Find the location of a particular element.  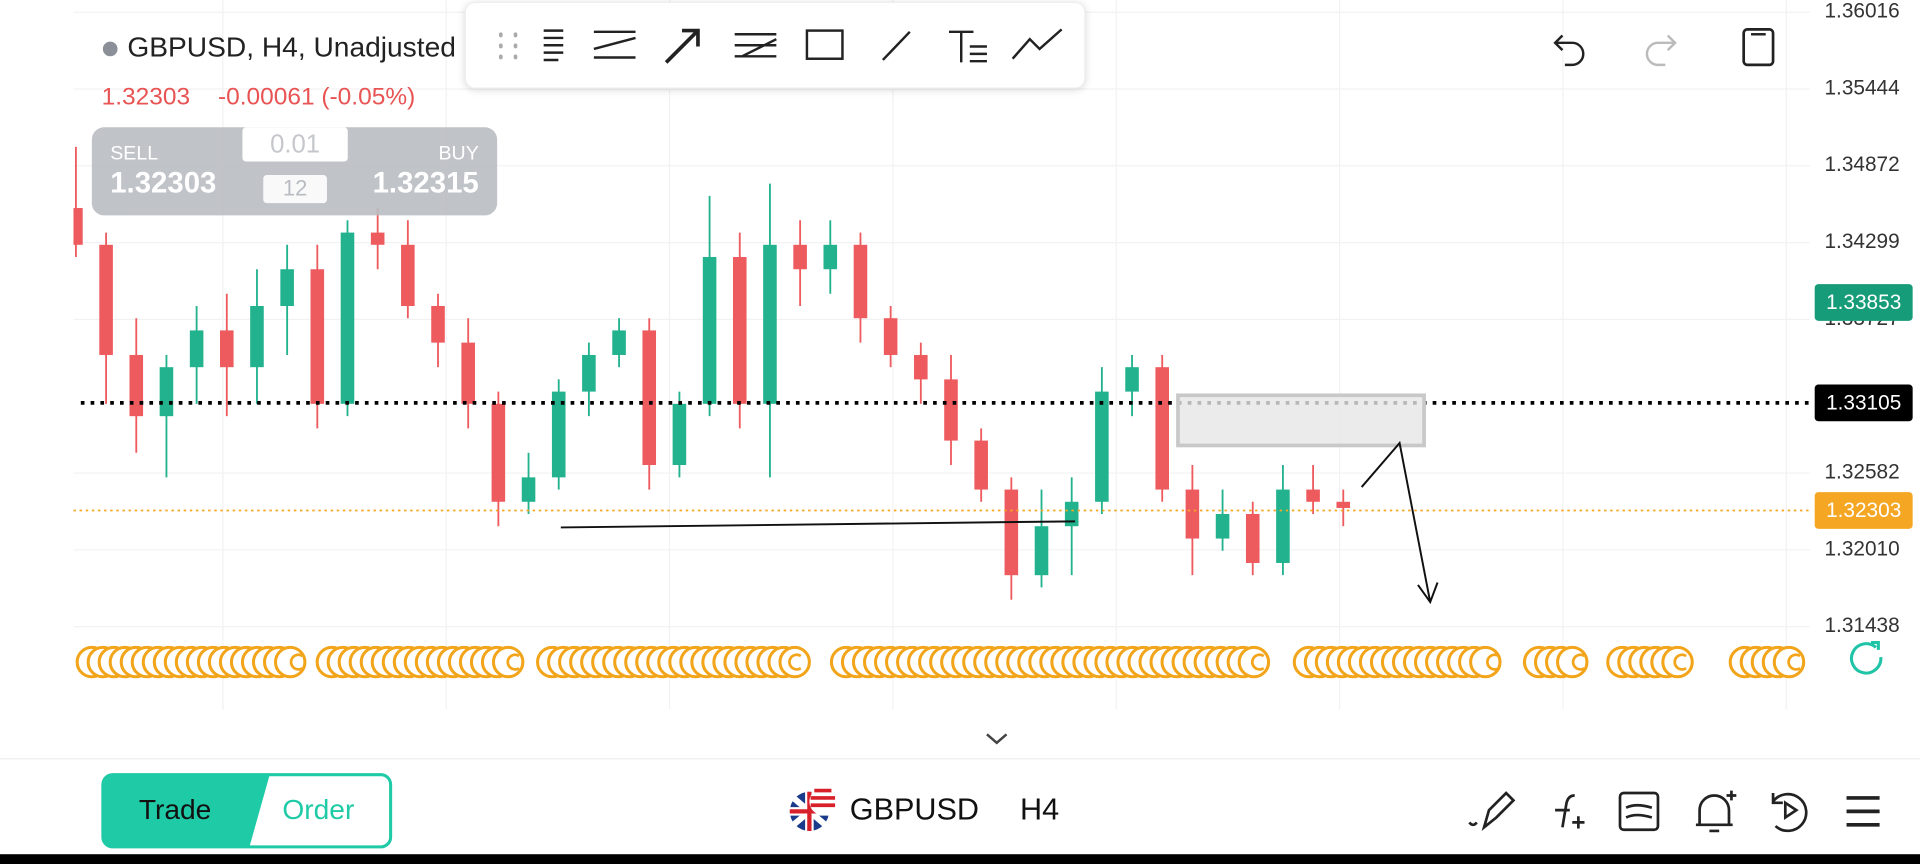

drawings is located at coordinates (999, 499).